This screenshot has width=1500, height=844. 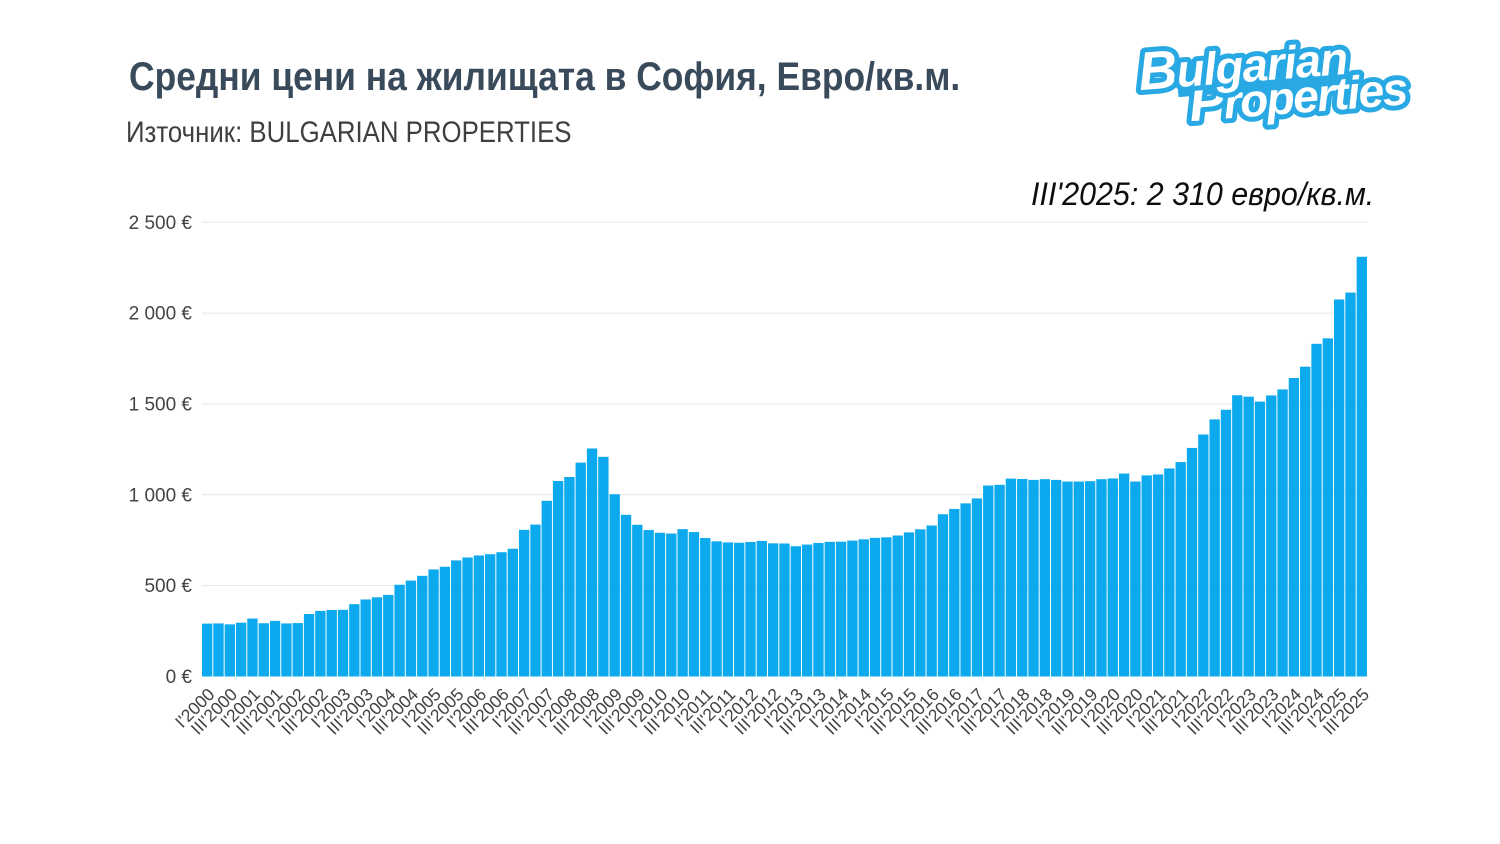 What do you see at coordinates (161, 314) in the screenshot?
I see `svg-text: 2 000 €` at bounding box center [161, 314].